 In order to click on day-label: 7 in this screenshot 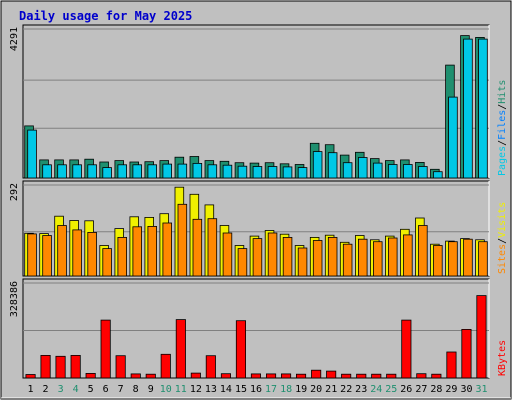, I will do `click(121, 389)`.